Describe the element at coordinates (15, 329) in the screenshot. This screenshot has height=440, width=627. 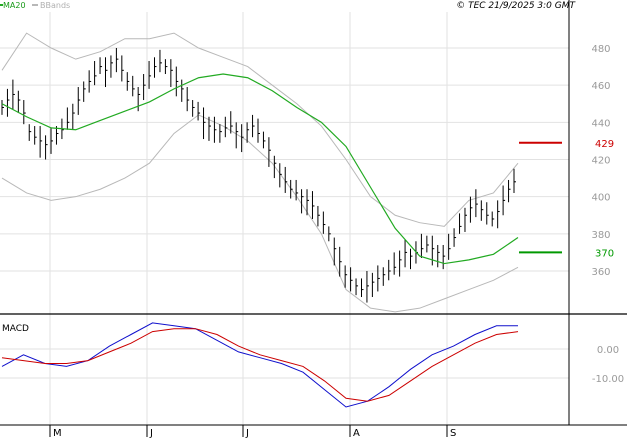
I see `macd-panel-title: MACD` at that location.